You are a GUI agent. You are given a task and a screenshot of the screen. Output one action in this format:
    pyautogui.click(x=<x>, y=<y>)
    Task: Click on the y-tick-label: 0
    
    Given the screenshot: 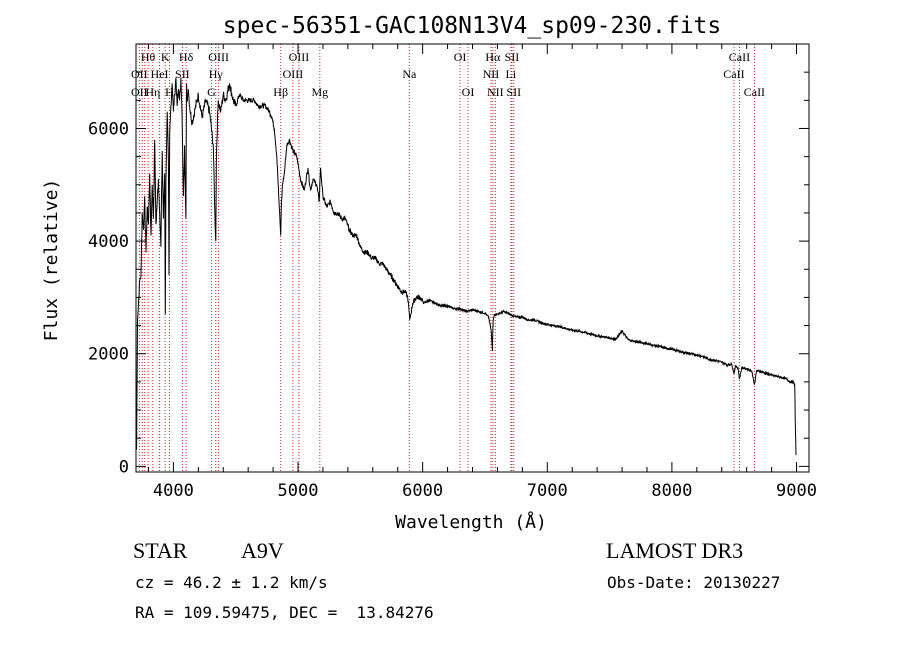 What is the action you would take?
    pyautogui.click(x=124, y=467)
    